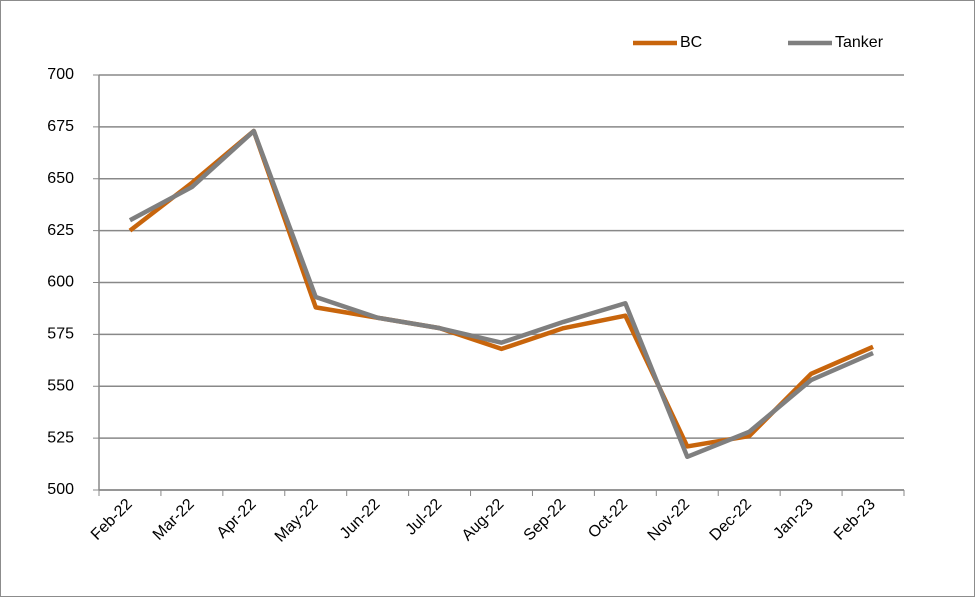 The image size is (975, 597). What do you see at coordinates (60, 282) in the screenshot?
I see `y-tick-label: 600` at bounding box center [60, 282].